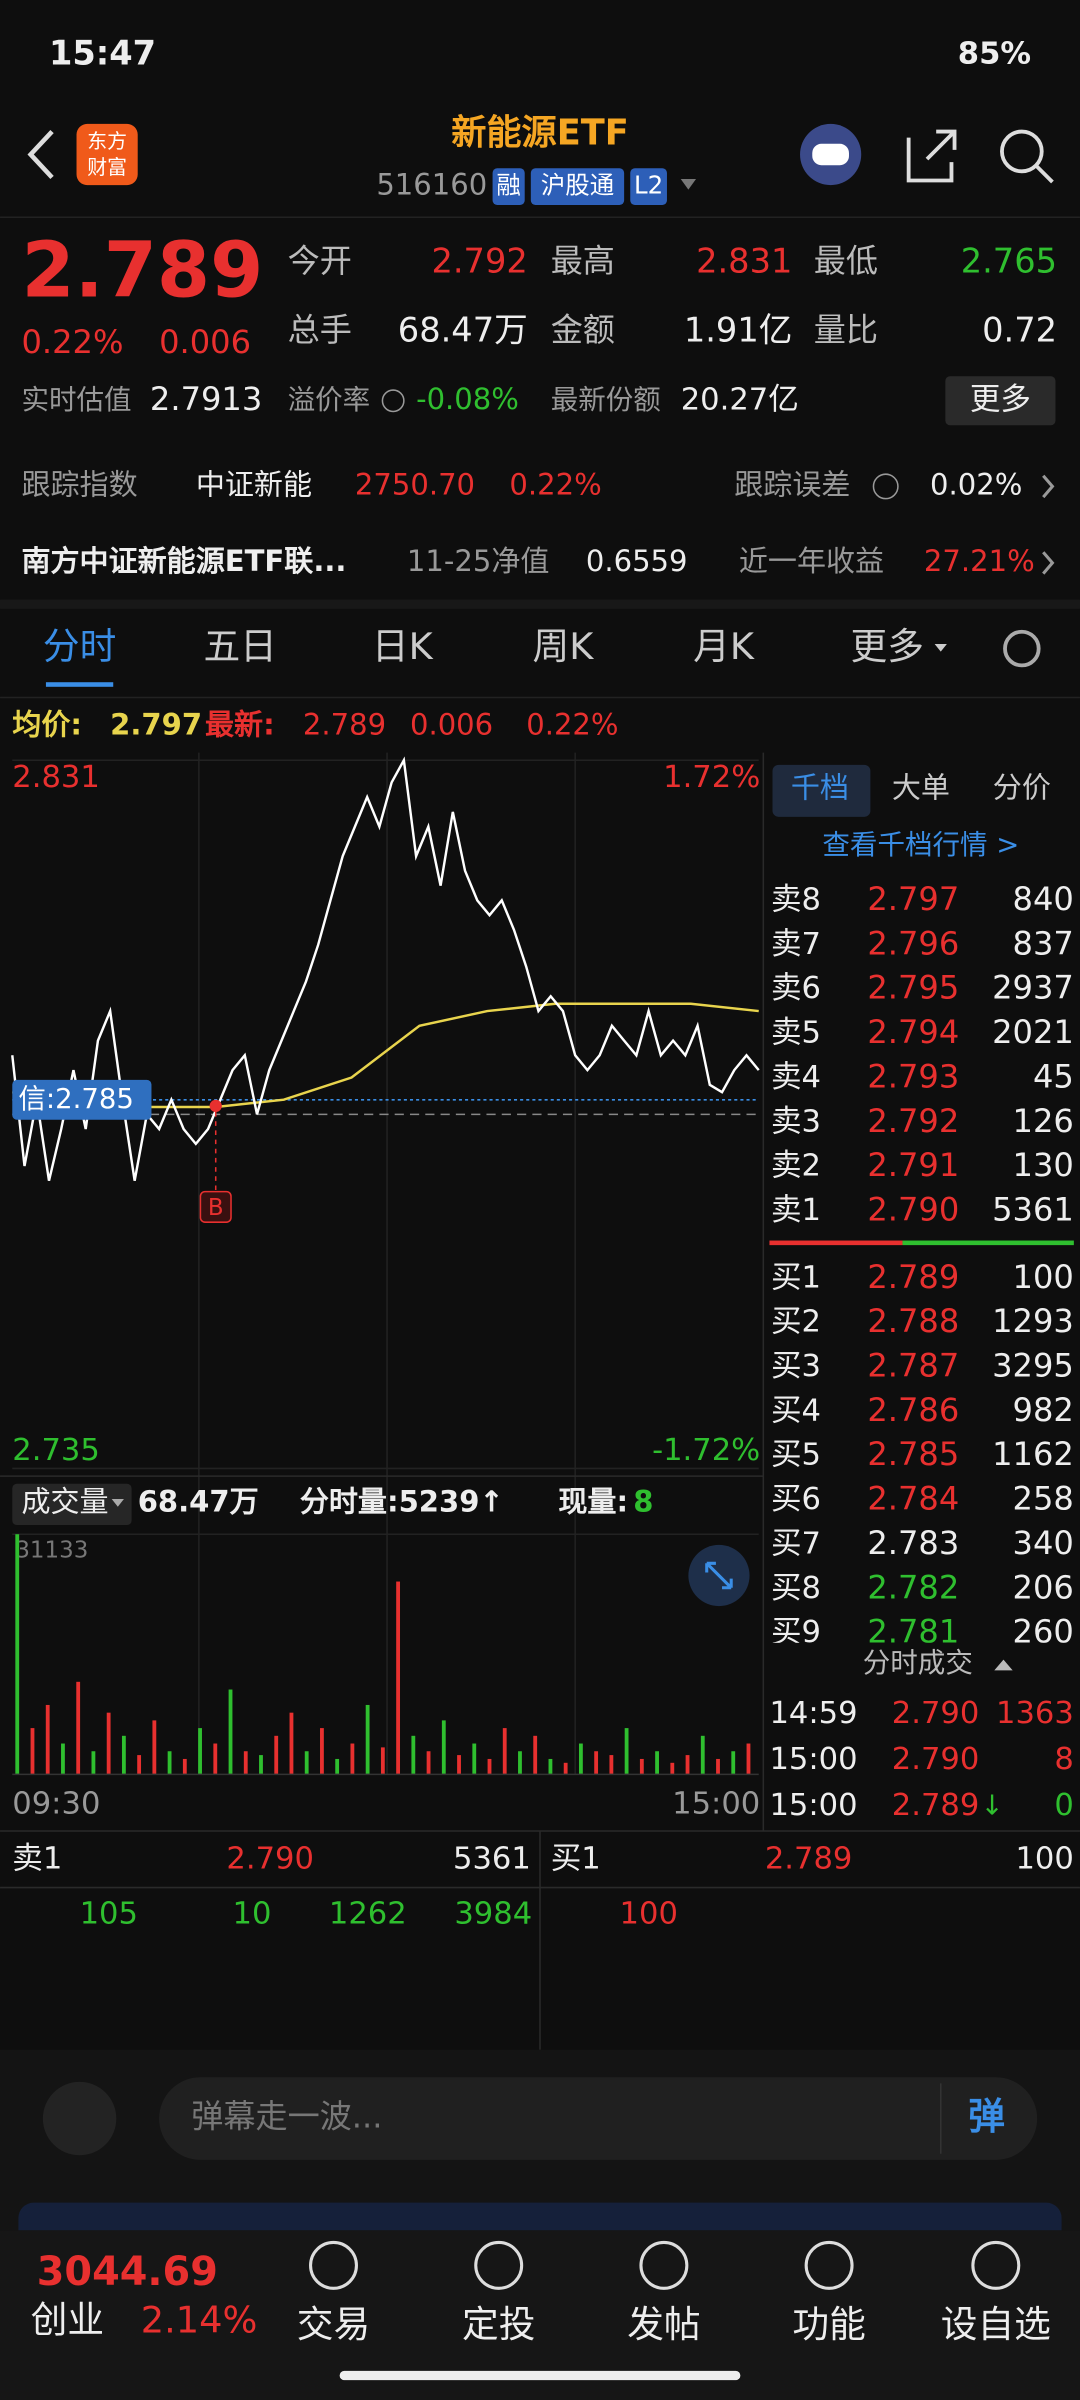 The height and width of the screenshot is (2400, 1080). I want to click on shares: 20.27亿, so click(740, 399).